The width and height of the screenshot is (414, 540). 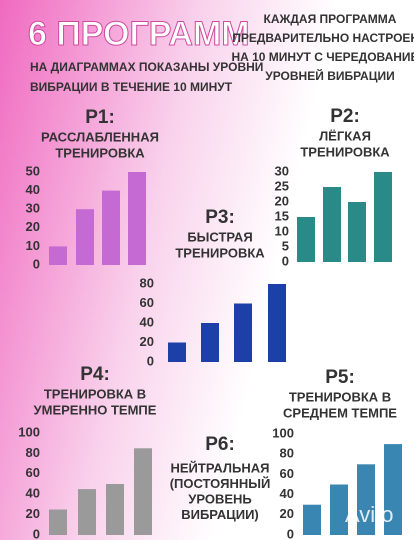 What do you see at coordinates (282, 185) in the screenshot?
I see `y-tick-label: 25` at bounding box center [282, 185].